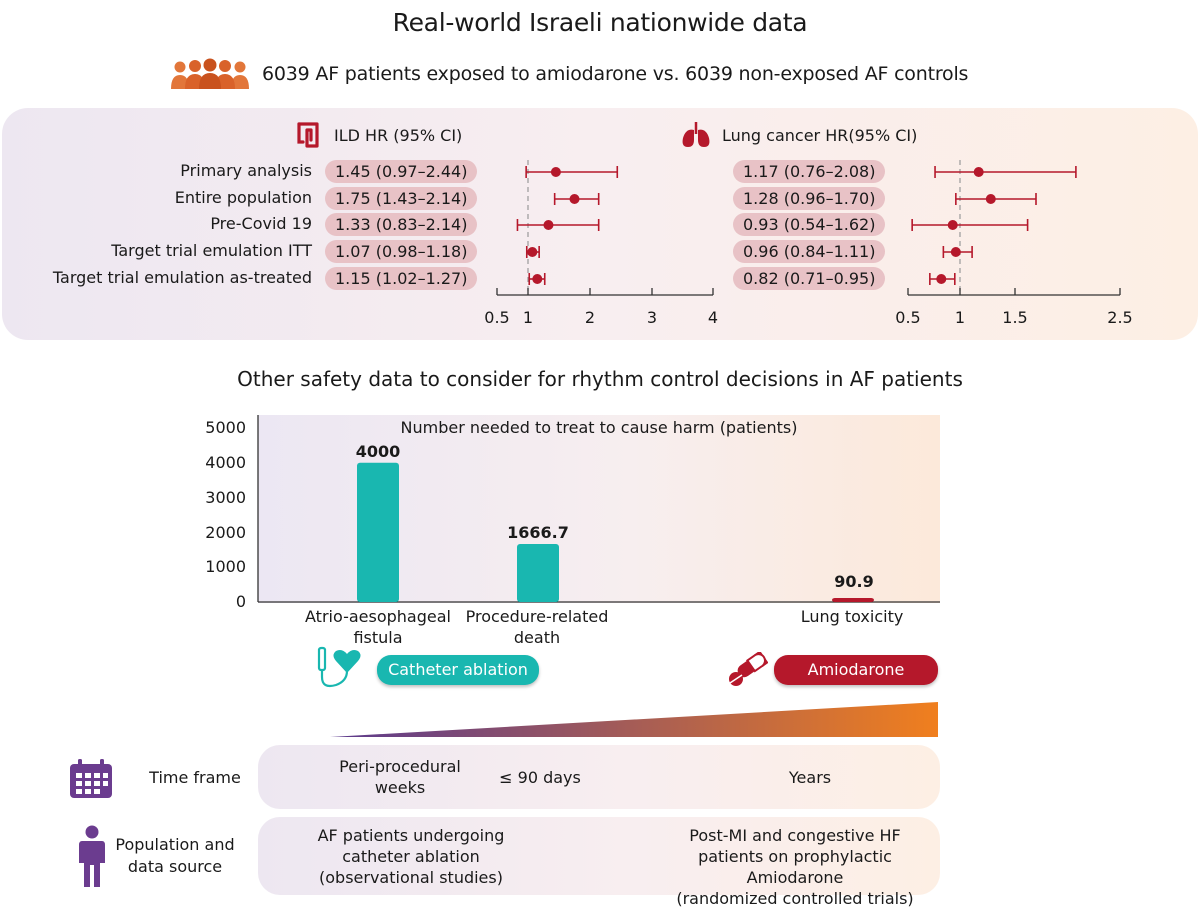 The image size is (1200, 909). Describe the element at coordinates (225, 462) in the screenshot. I see `y-tick-label: 4000` at that location.